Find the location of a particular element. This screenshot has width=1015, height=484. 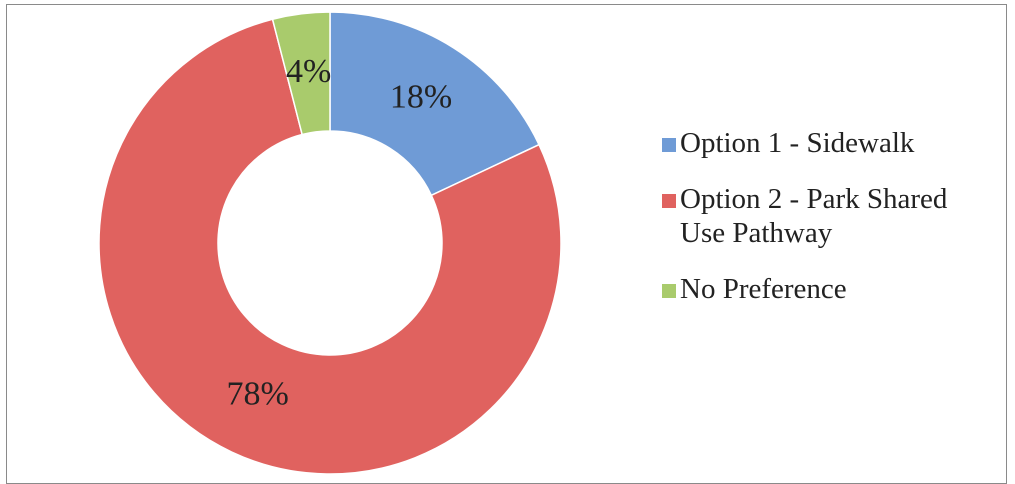

data-label: 78% is located at coordinates (257, 394).